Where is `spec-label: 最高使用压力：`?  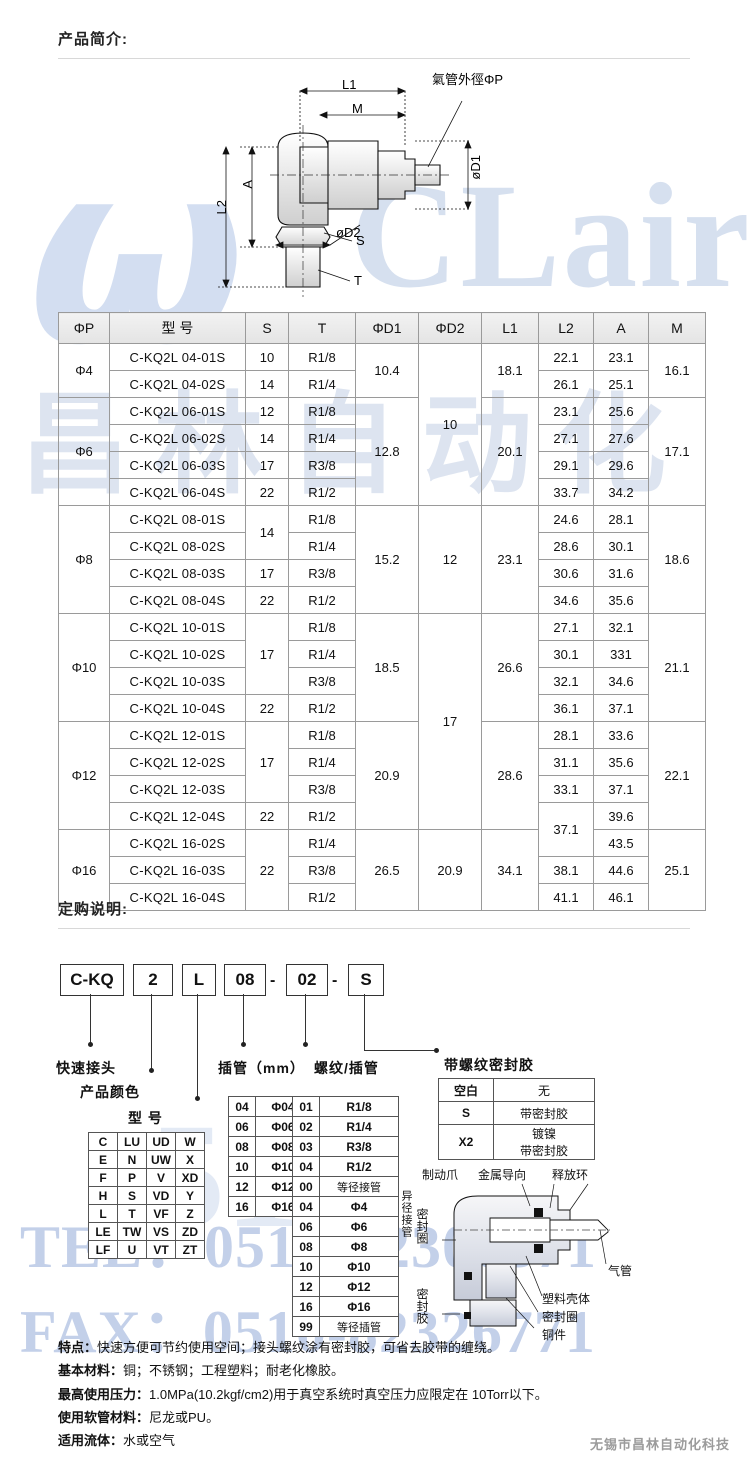
spec-label: 最高使用压力： is located at coordinates (104, 1394).